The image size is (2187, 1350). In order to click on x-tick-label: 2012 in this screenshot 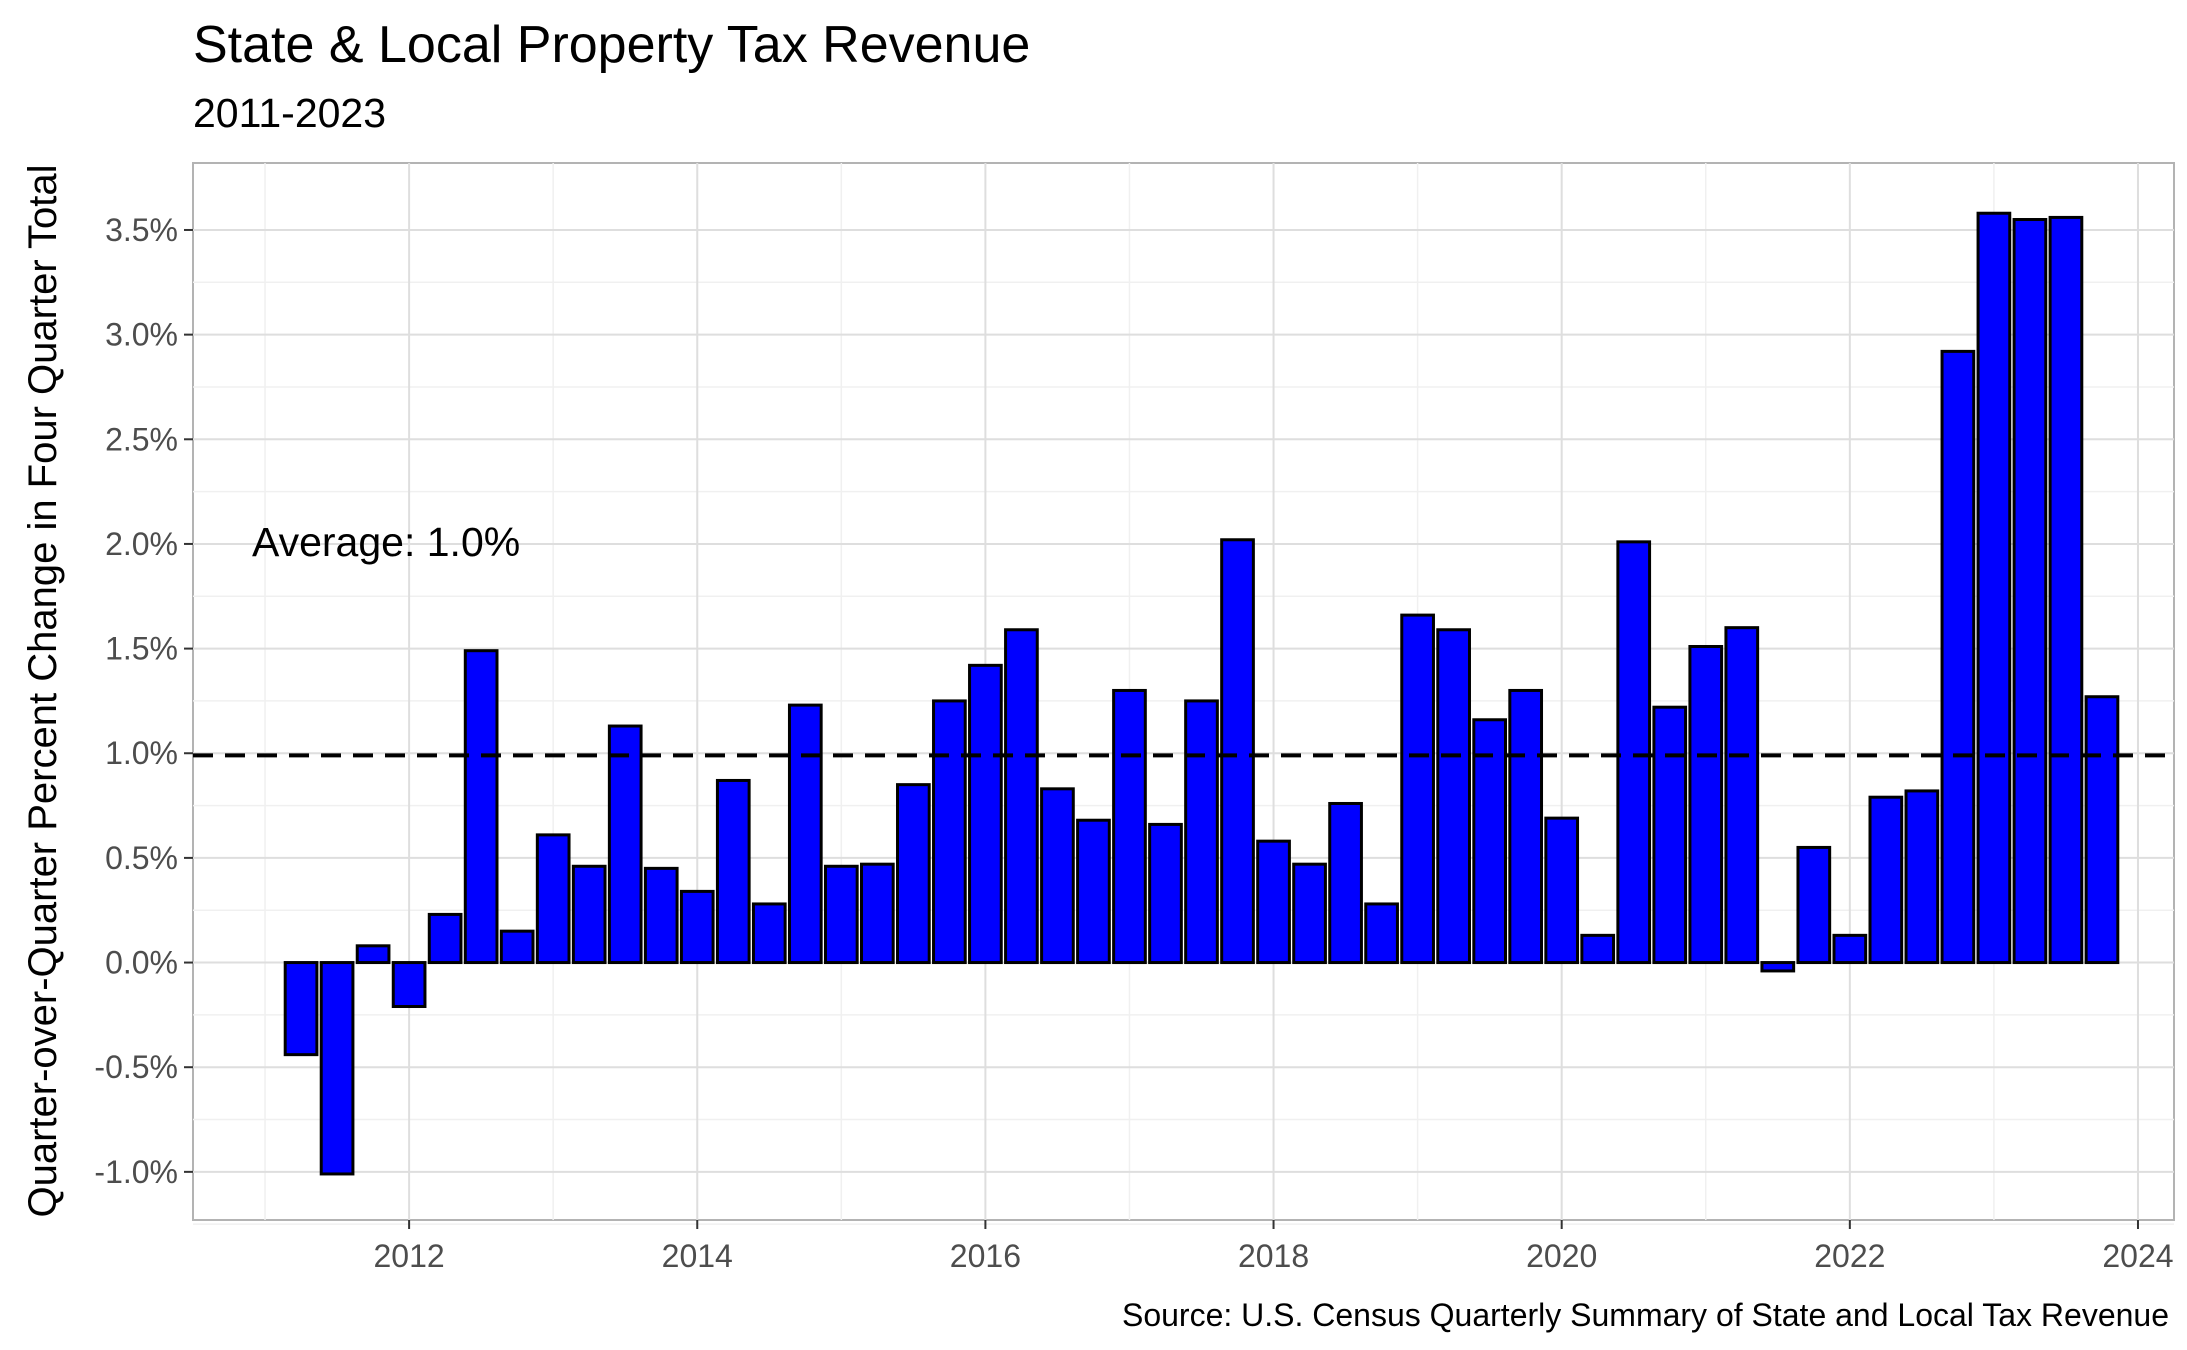, I will do `click(409, 1256)`.